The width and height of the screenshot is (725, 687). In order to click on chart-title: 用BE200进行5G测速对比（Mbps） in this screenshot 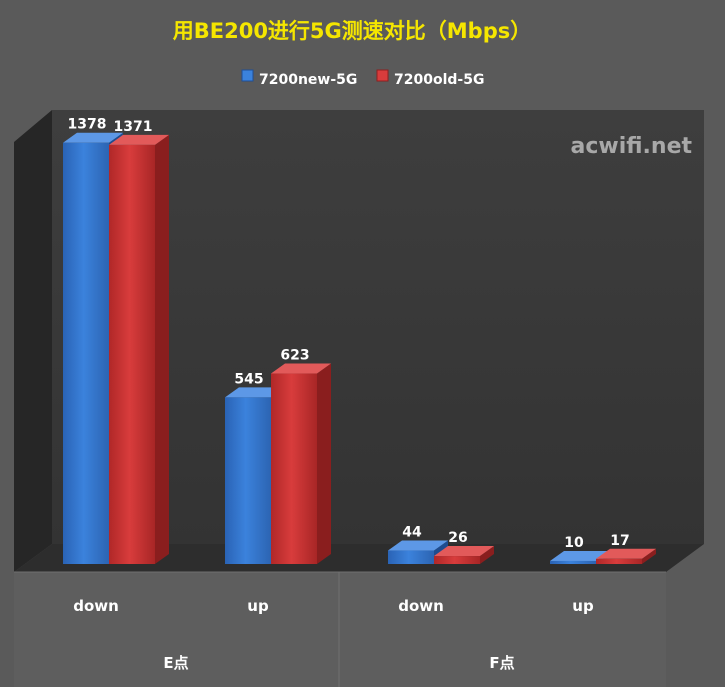, I will do `click(352, 31)`.